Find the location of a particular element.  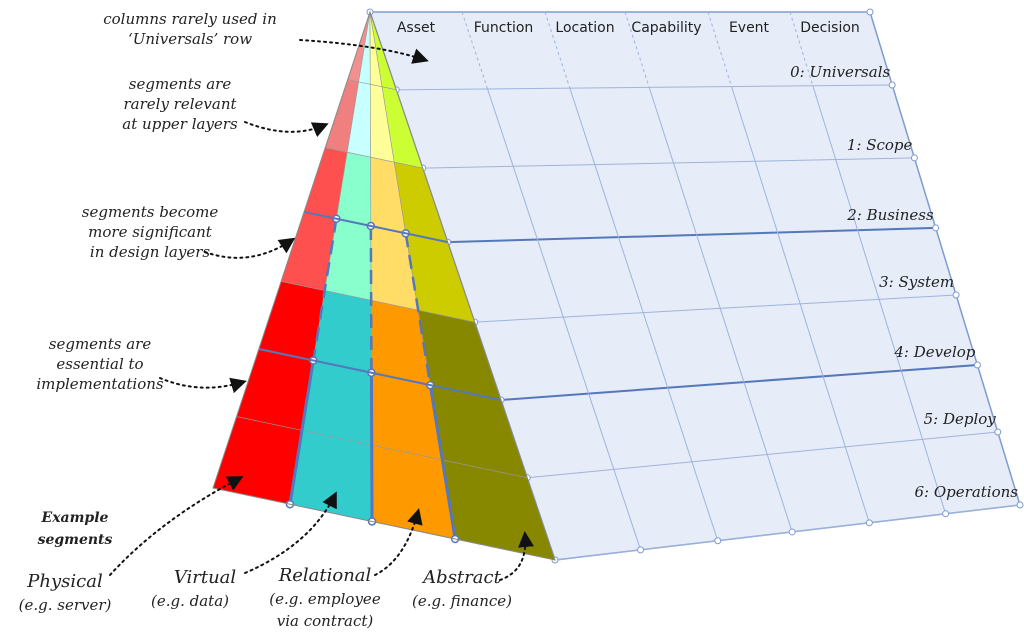

annotation: implementations is located at coordinates (100, 384).